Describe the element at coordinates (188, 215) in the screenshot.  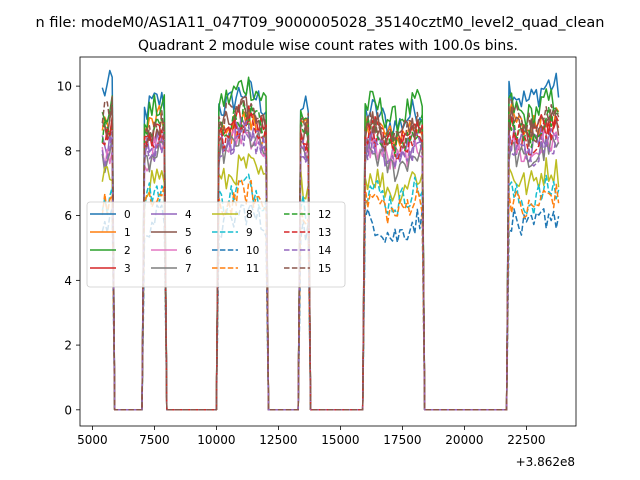
I see `legend-label-4: 4` at that location.